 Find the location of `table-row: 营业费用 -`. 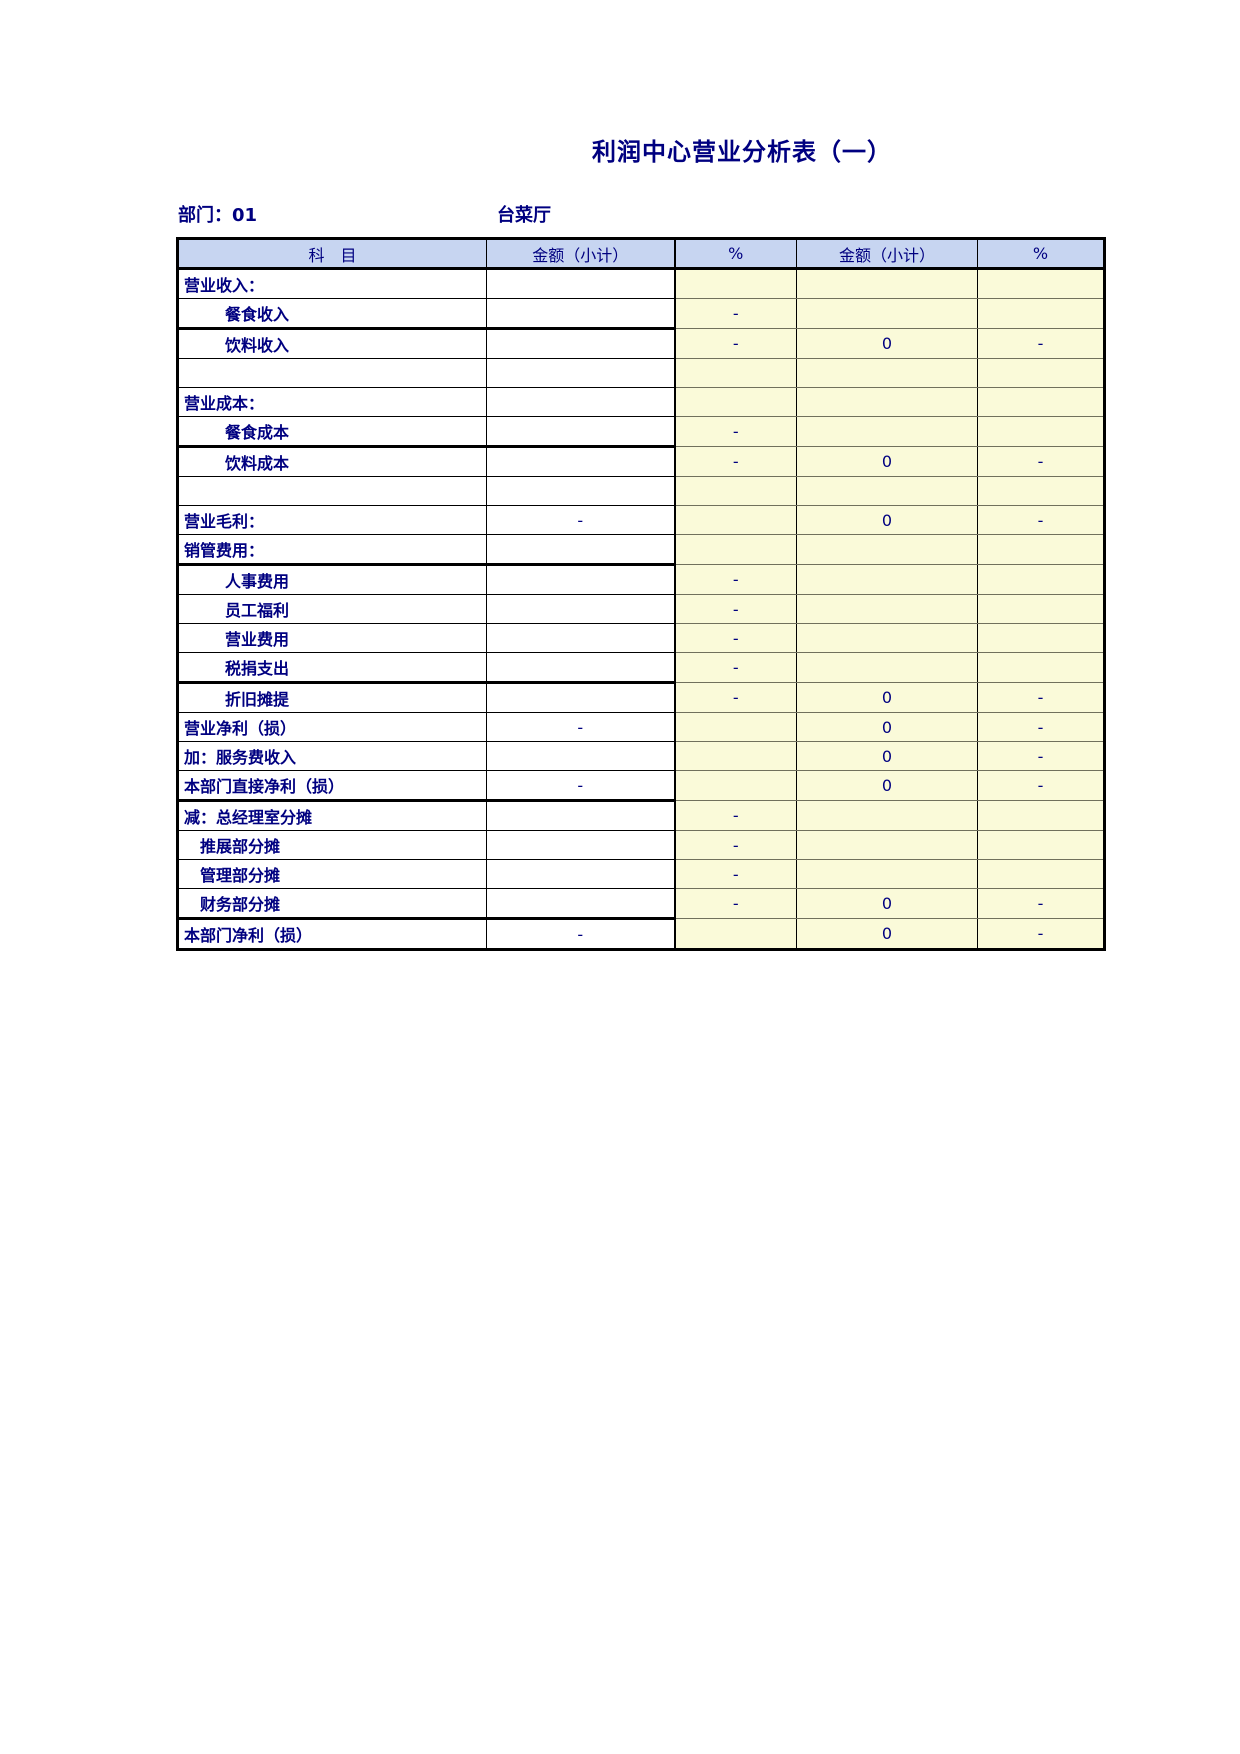

table-row: 营业费用 - is located at coordinates (641, 638).